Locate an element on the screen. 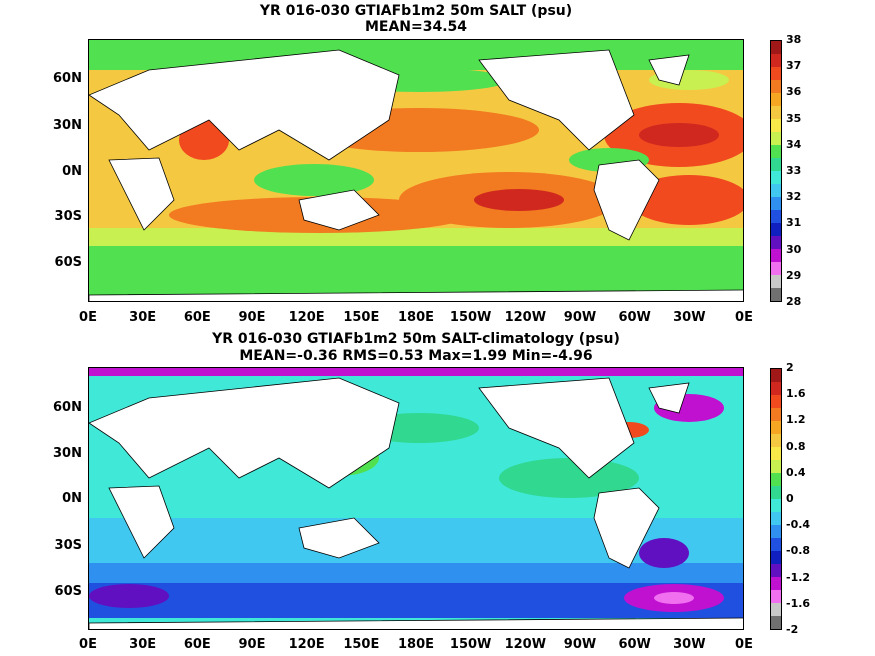 The image size is (875, 656). top-colorbar-tick-label: 34 is located at coordinates (794, 144).